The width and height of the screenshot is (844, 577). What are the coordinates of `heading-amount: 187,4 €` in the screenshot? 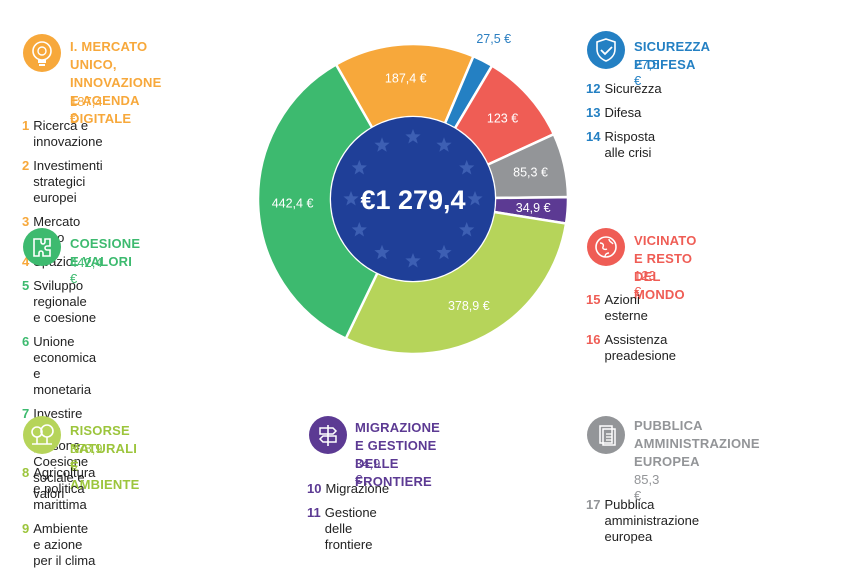 It's located at (86, 109).